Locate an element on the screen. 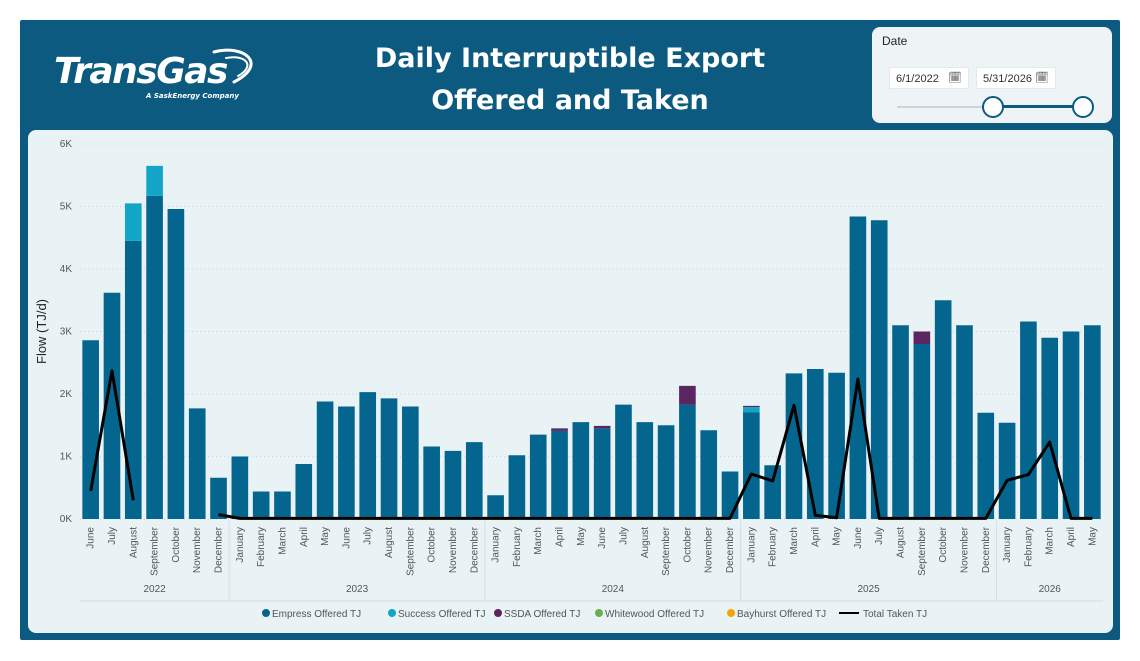 The image size is (1140, 661). x-tick-label: September is located at coordinates (922, 551).